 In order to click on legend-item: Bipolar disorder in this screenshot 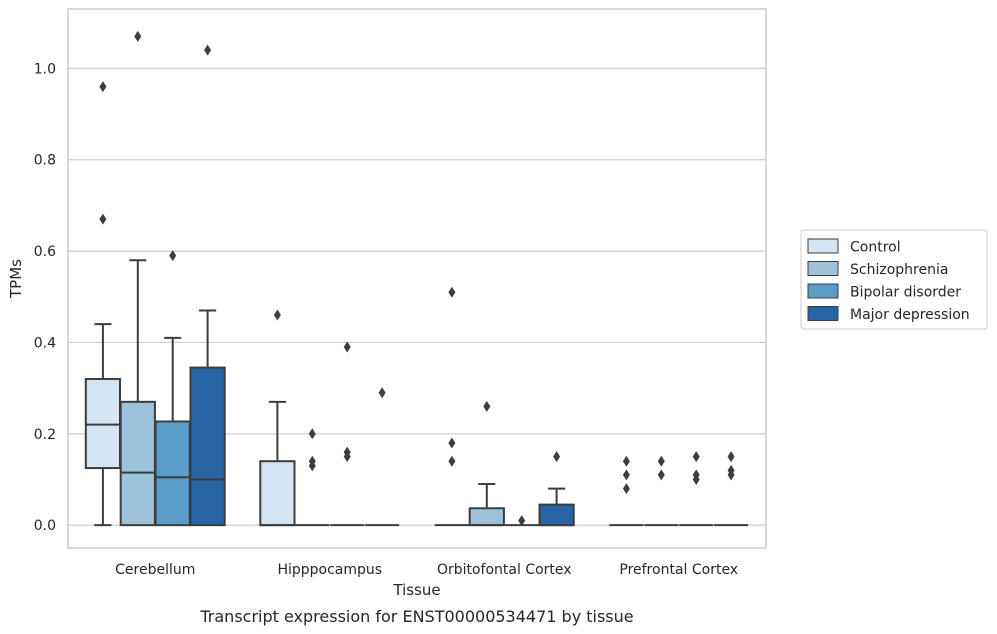, I will do `click(884, 292)`.